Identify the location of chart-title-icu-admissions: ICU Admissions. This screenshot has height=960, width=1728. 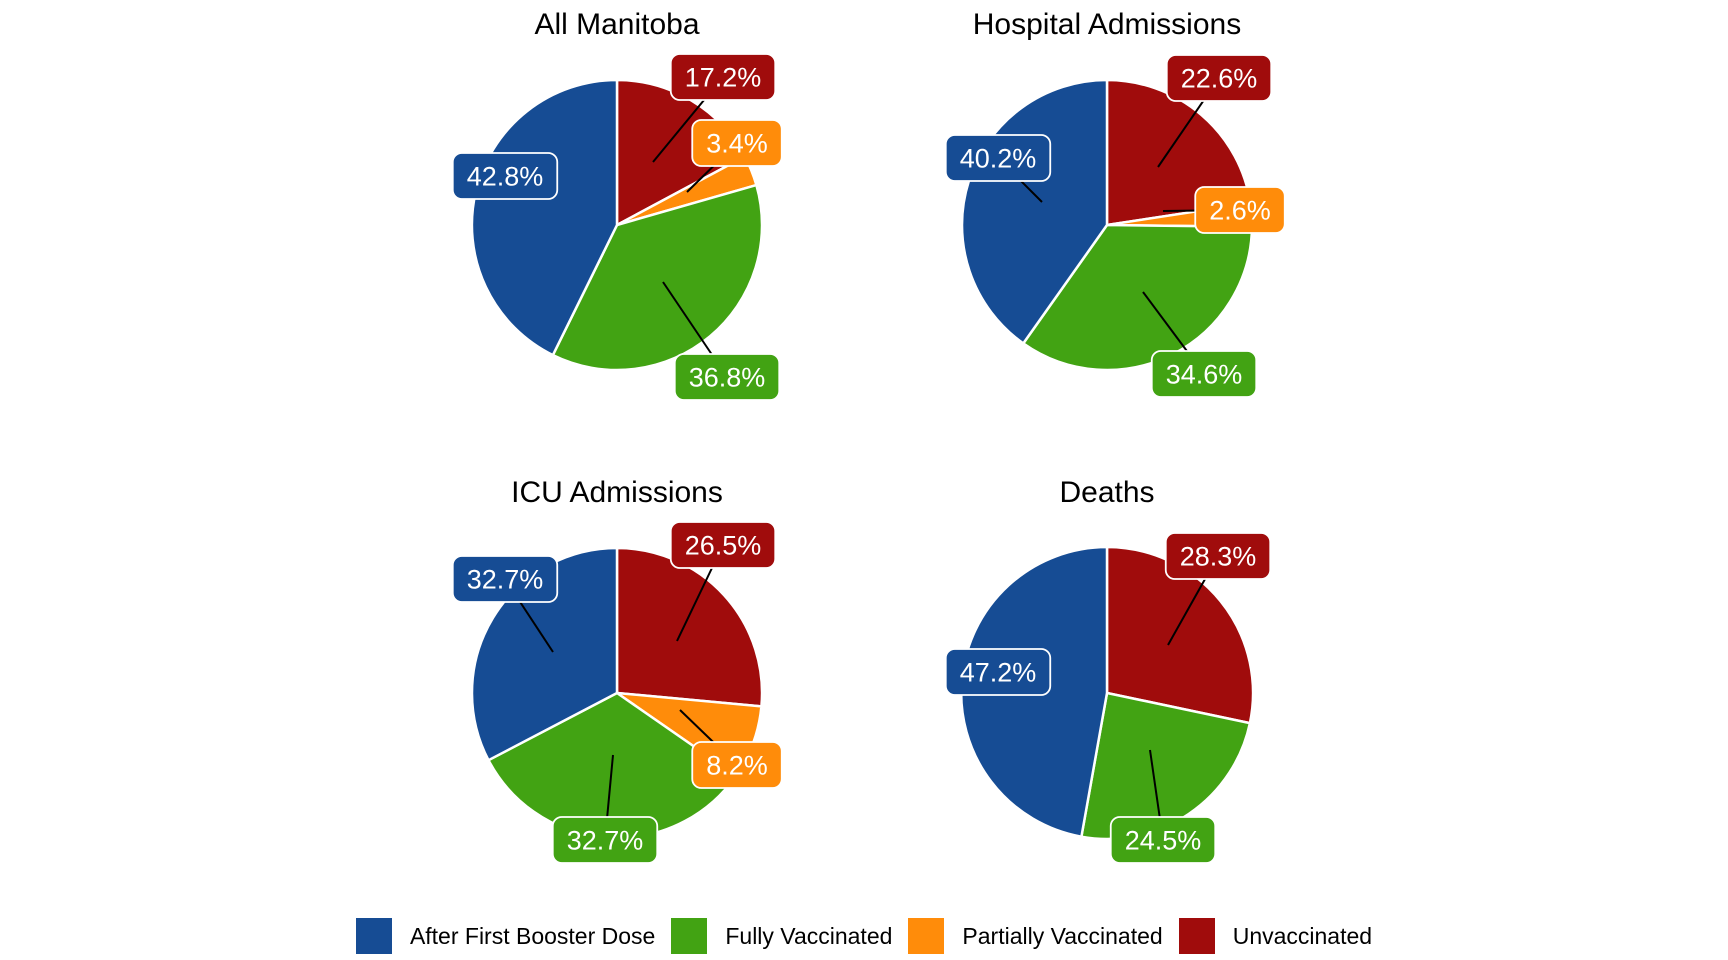
(617, 492).